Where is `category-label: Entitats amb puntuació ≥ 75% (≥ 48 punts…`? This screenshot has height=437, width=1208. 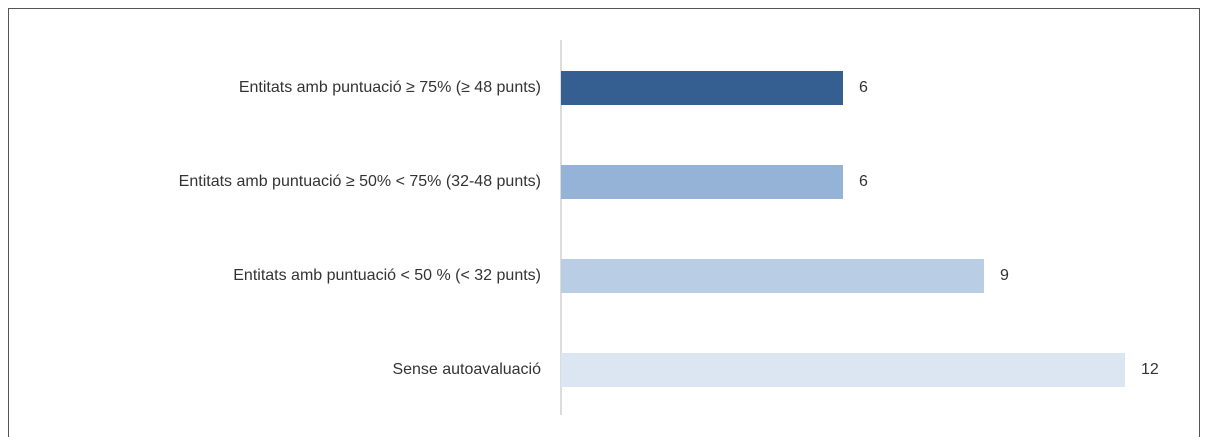 category-label: Entitats amb puntuació ≥ 75% (≥ 48 punts… is located at coordinates (390, 87).